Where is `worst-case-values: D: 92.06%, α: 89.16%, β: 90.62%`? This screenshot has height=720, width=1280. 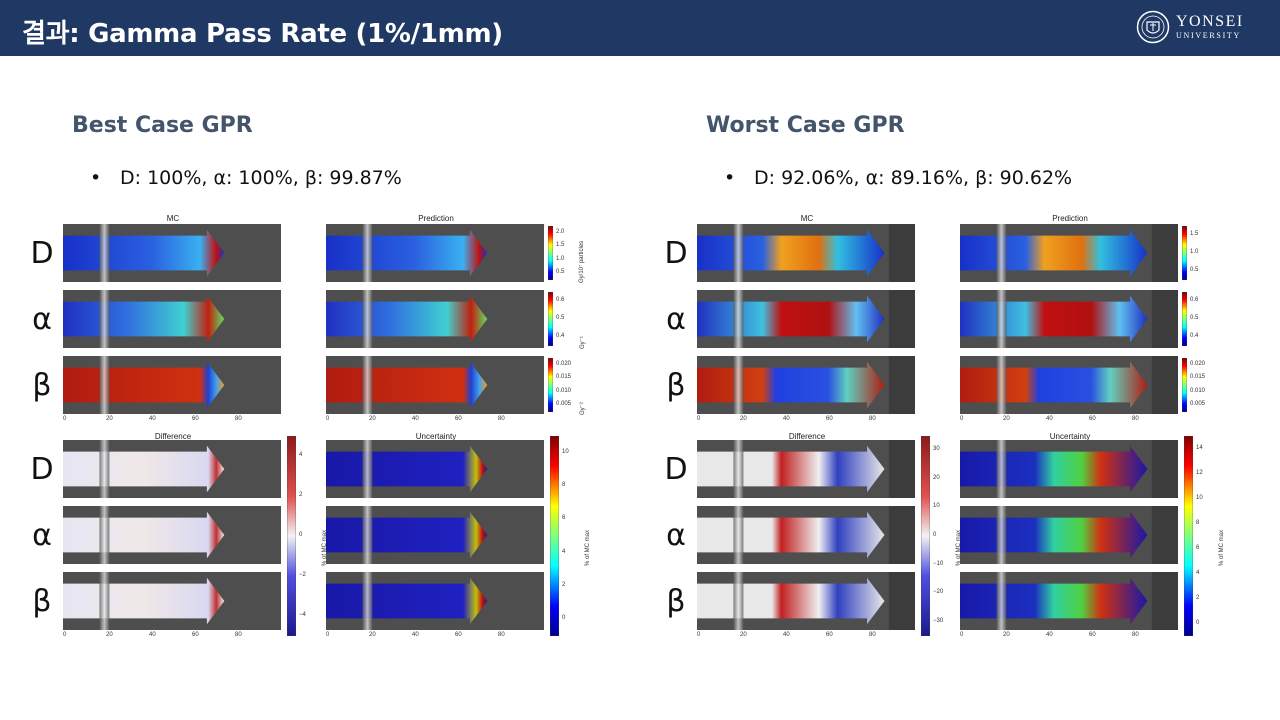 worst-case-values: D: 92.06%, α: 89.16%, β: 90.62% is located at coordinates (913, 178).